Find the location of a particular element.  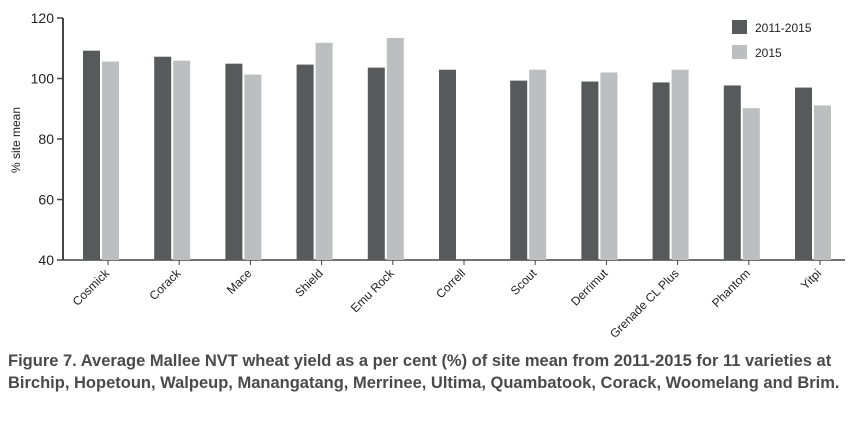

x-tick-label: Emu Rock is located at coordinates (373, 291).